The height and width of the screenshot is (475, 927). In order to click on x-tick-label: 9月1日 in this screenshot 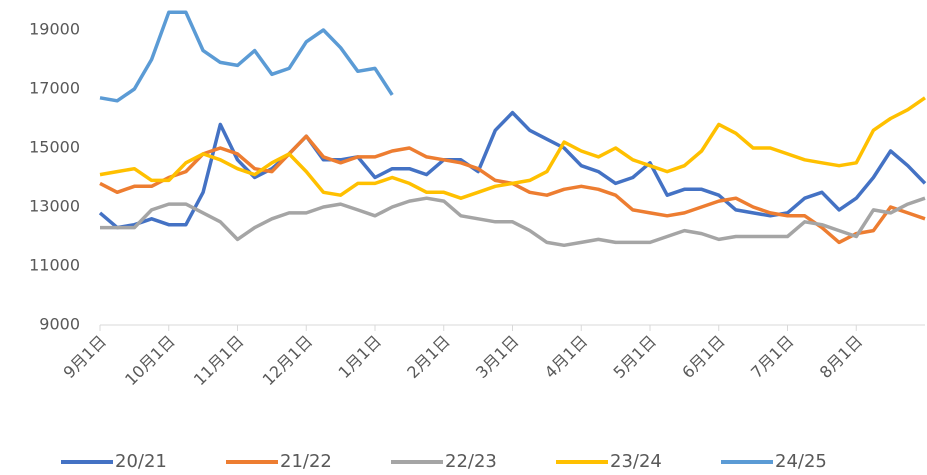, I will do `click(85, 357)`.